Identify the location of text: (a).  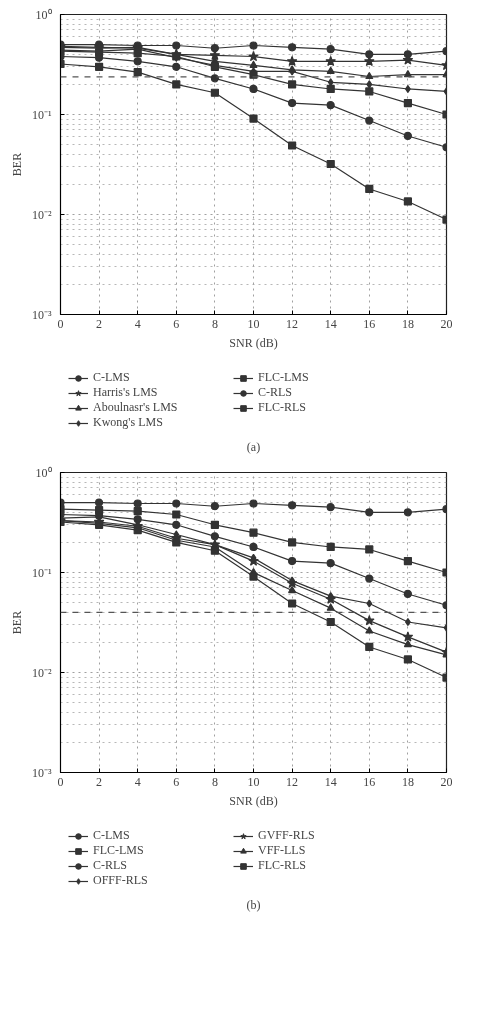
(253, 446).